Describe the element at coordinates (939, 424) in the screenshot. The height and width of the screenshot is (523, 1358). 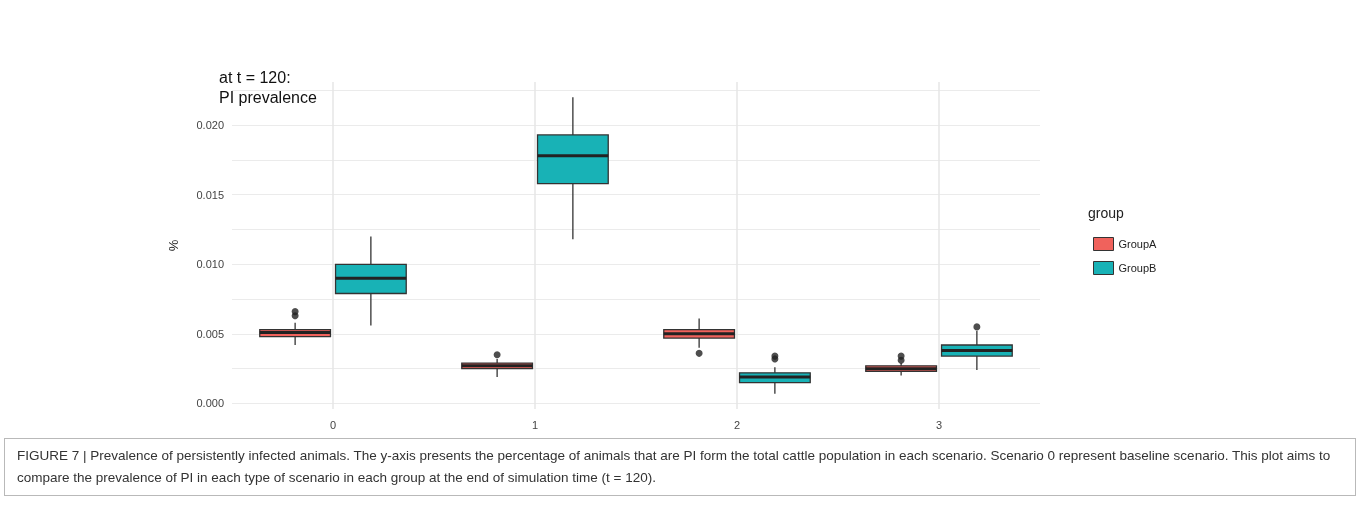
I see `x-tick-label: 3` at that location.